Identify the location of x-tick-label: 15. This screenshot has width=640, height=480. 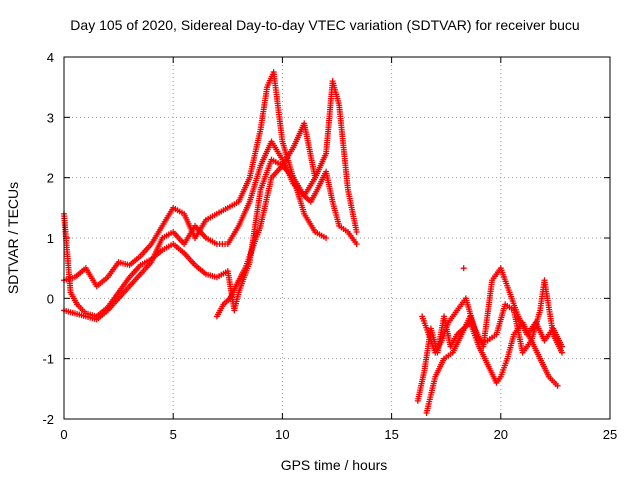
(391, 434).